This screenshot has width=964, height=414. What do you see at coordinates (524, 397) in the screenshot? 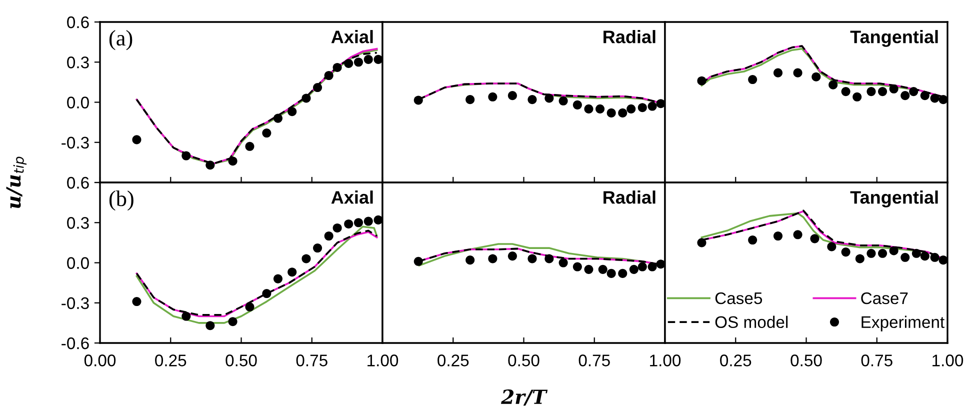
I see `x-axis-title: 2r/T` at bounding box center [524, 397].